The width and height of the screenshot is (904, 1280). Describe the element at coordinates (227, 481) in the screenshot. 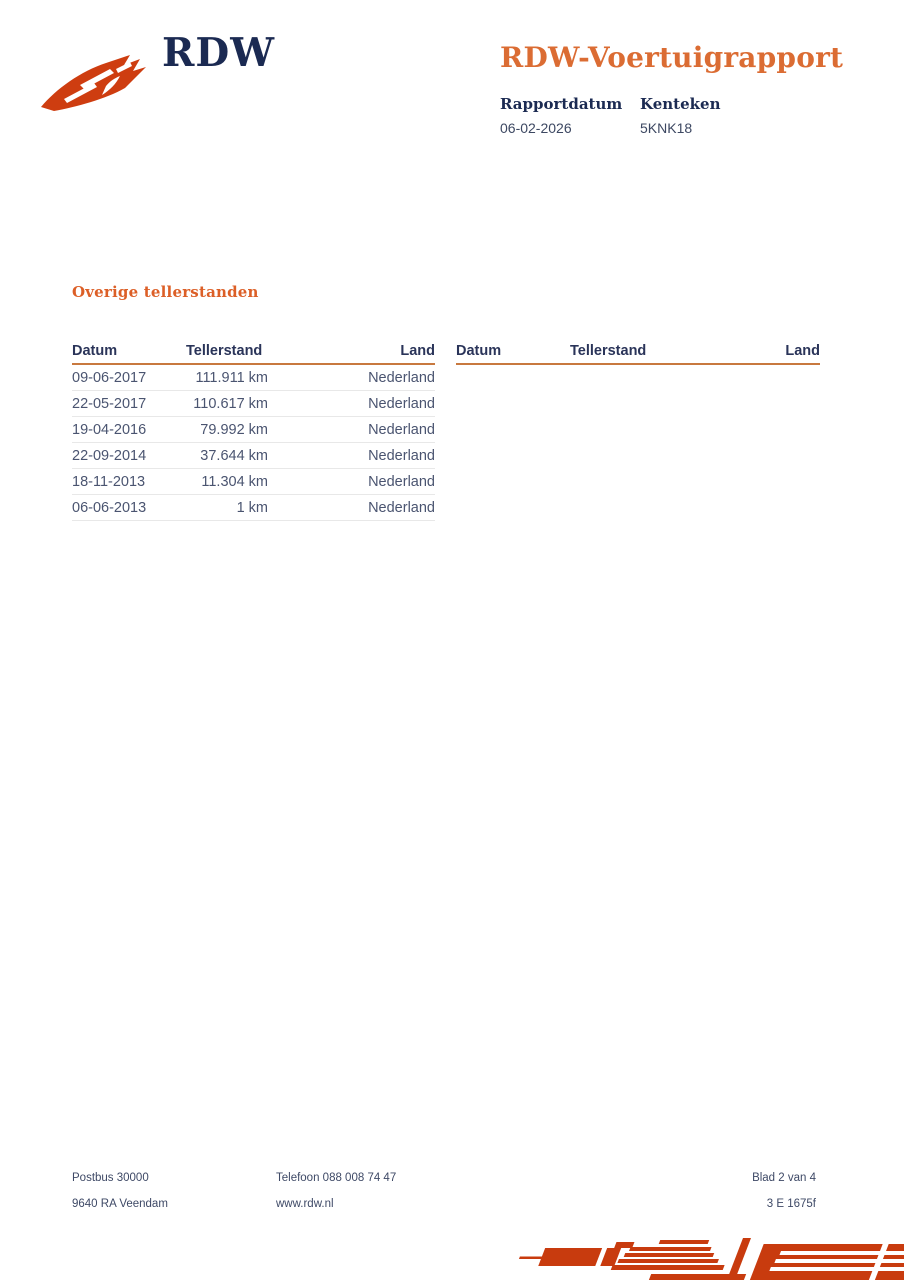

I see `cell-tellerstand: 11.304 km` at that location.